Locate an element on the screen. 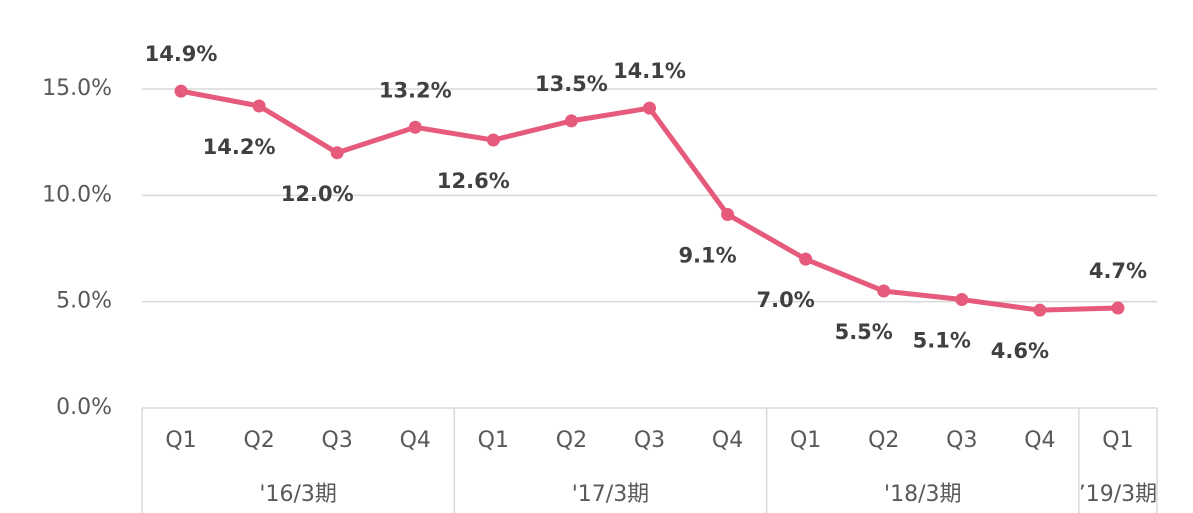 The height and width of the screenshot is (513, 1193). value-label: 5.5% is located at coordinates (864, 332).